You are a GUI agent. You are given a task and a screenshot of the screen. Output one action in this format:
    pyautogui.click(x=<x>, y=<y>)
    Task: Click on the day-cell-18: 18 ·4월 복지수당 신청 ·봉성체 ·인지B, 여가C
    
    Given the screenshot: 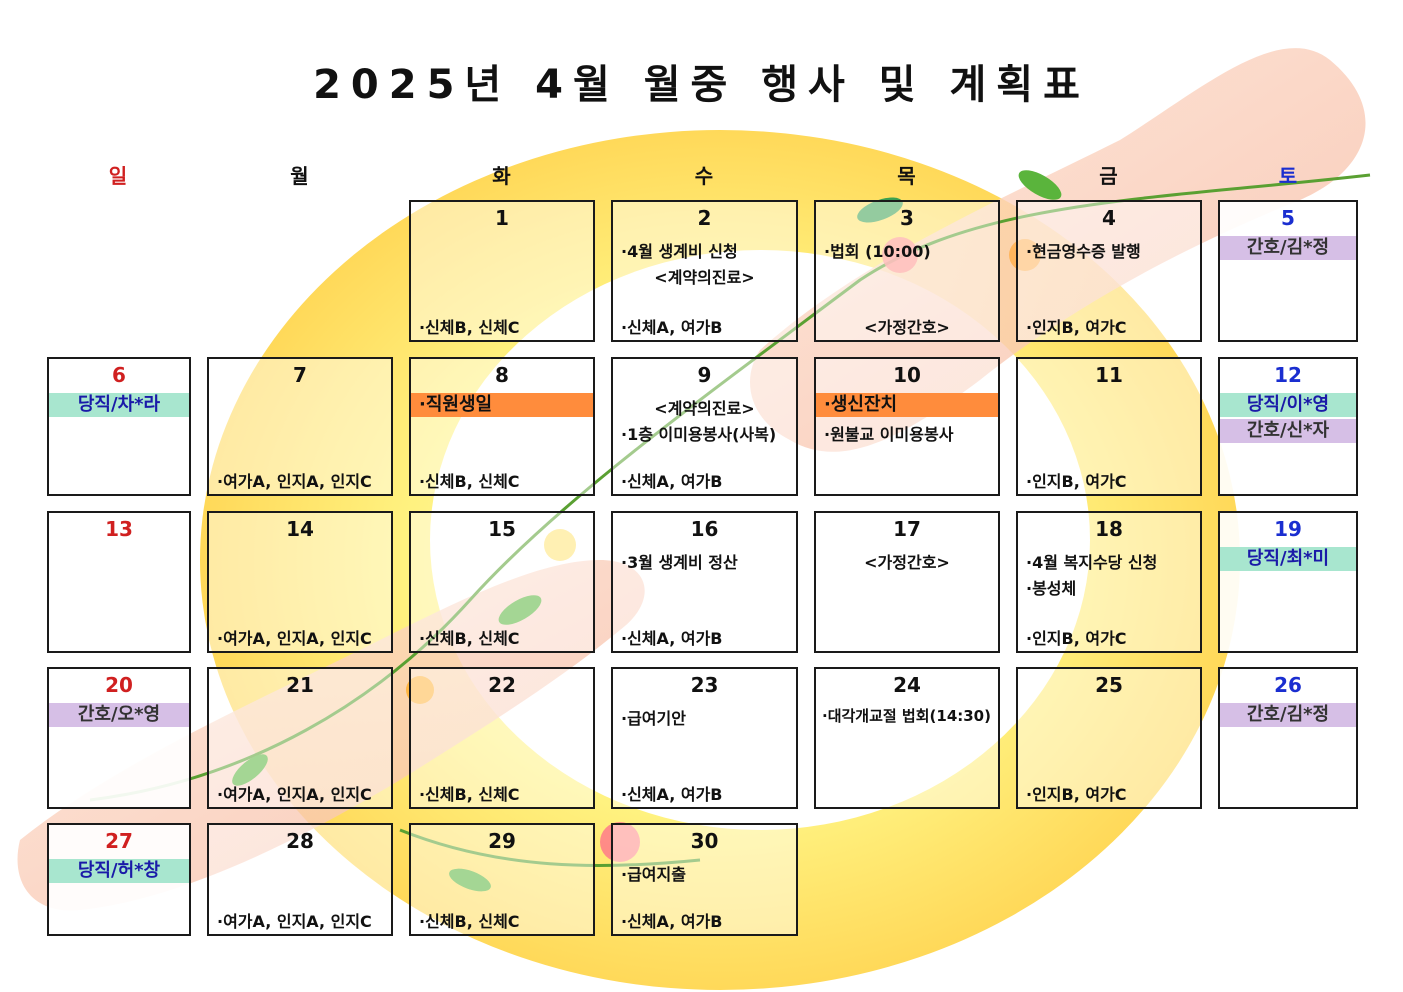 What is the action you would take?
    pyautogui.click(x=1109, y=582)
    